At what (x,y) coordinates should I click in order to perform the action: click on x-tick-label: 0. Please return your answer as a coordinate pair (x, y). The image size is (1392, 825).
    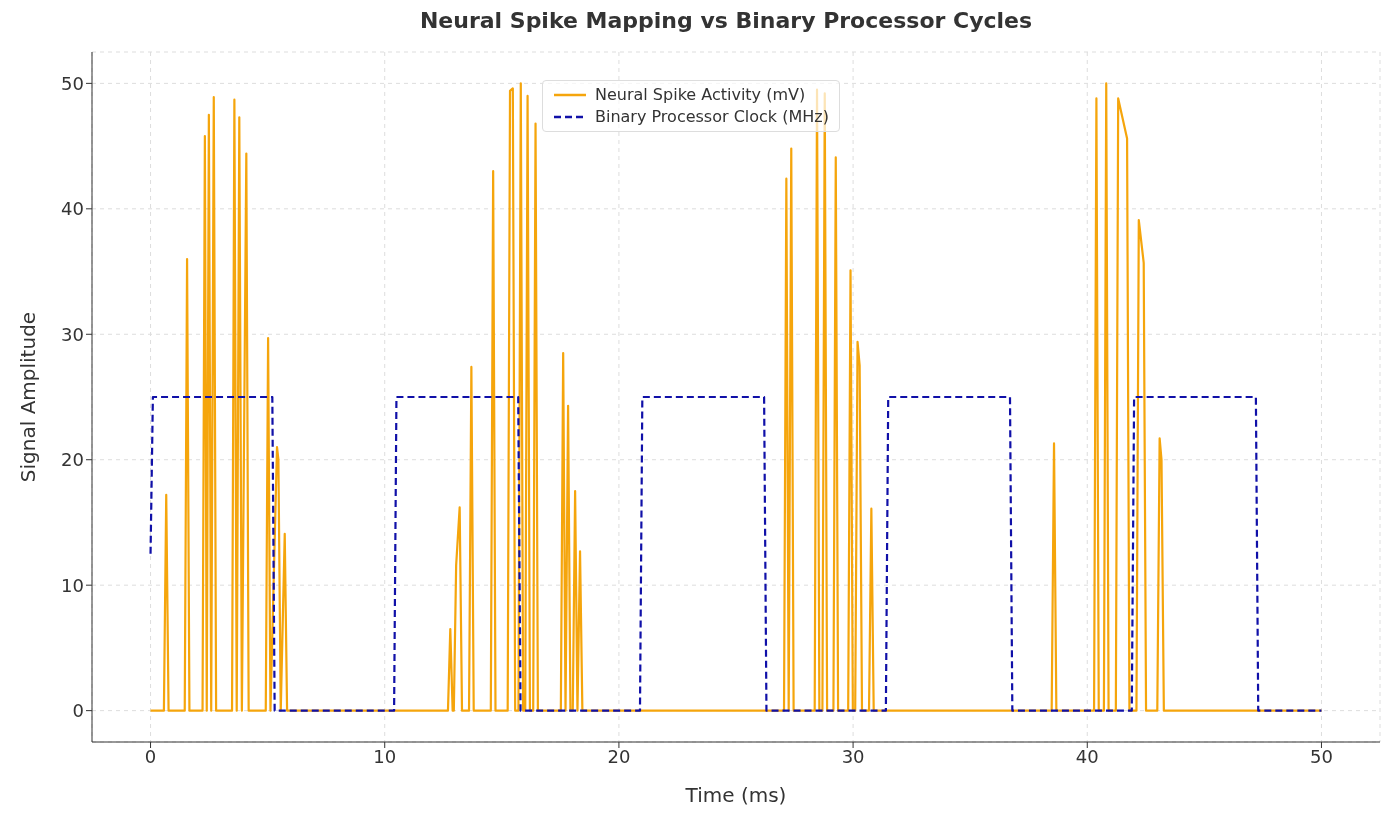
    Looking at the image, I should click on (150, 756).